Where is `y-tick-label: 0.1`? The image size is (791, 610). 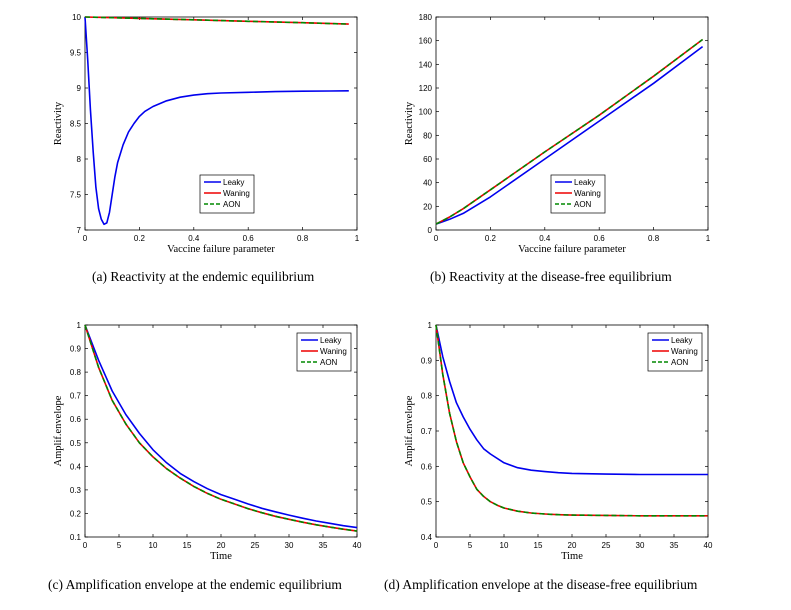 y-tick-label: 0.1 is located at coordinates (76, 537).